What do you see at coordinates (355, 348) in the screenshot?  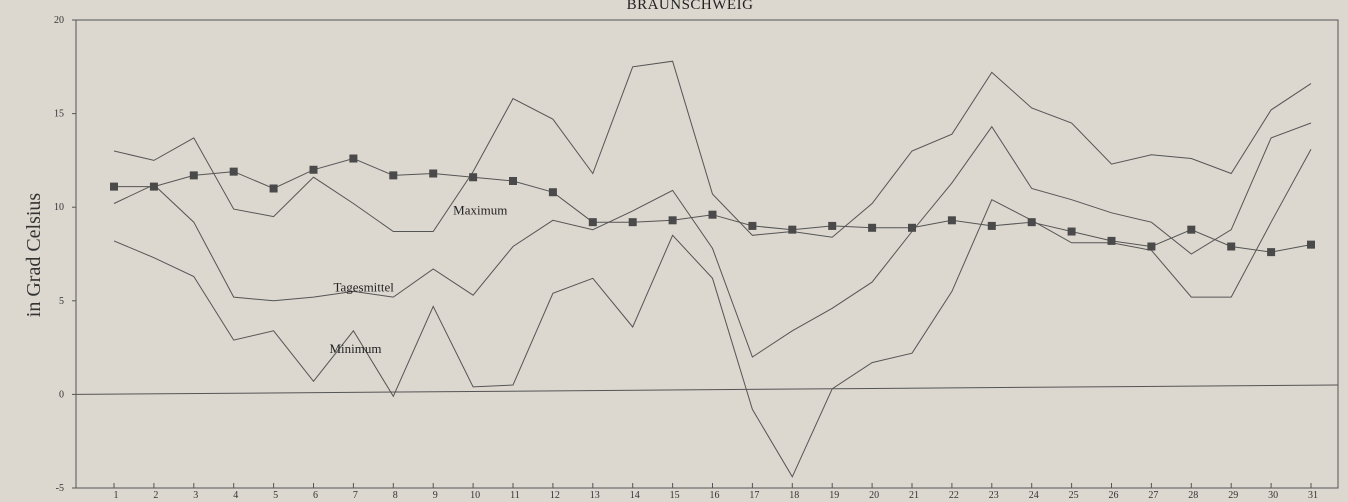 I see `annotation-minimum: Minimum` at bounding box center [355, 348].